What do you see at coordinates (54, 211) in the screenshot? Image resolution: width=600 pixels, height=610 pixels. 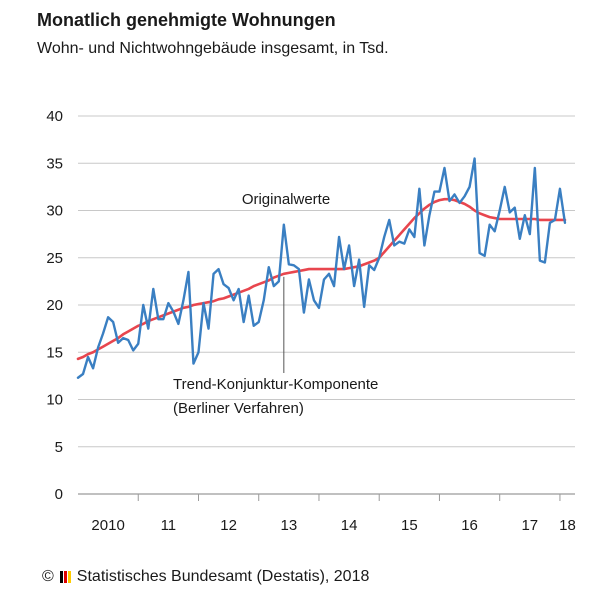 I see `y-tick-label: 30` at bounding box center [54, 211].